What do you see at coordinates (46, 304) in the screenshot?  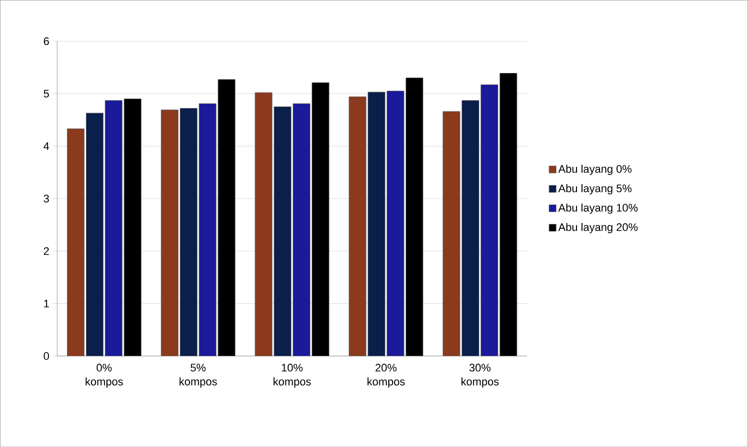 I see `y-tick-label: 1` at bounding box center [46, 304].